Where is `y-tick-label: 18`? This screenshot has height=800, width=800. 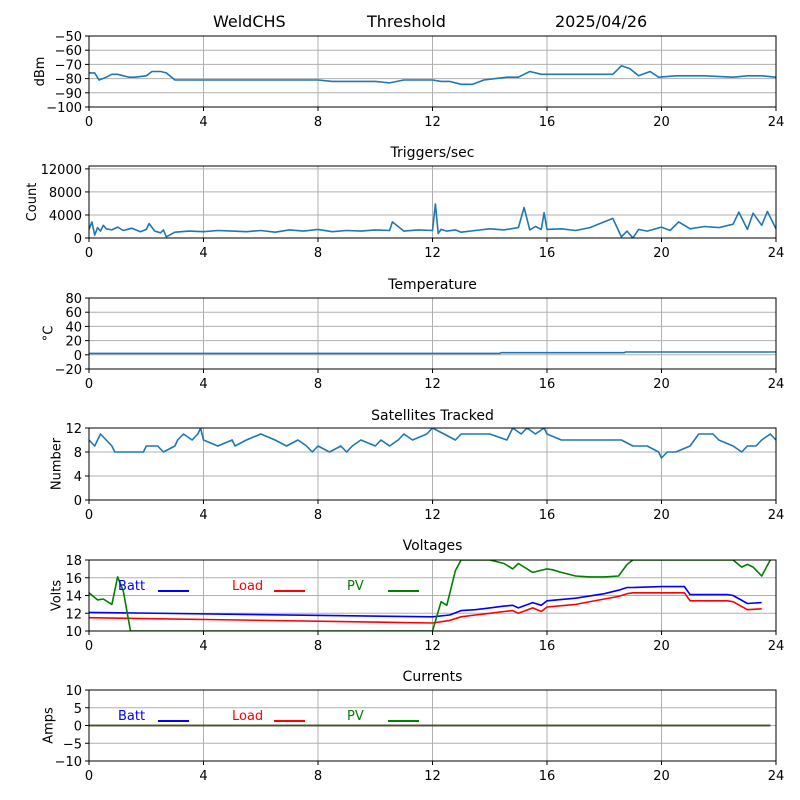 y-tick-label: 18 is located at coordinates (73, 561).